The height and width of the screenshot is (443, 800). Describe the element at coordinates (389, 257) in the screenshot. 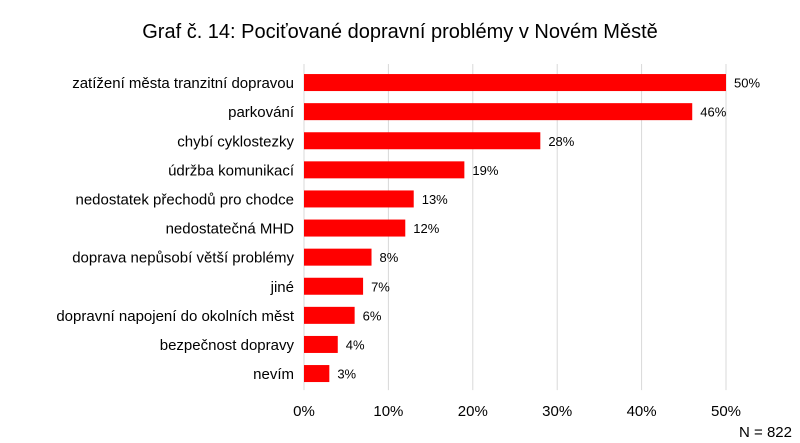

I see `data-label-6: 8%` at that location.